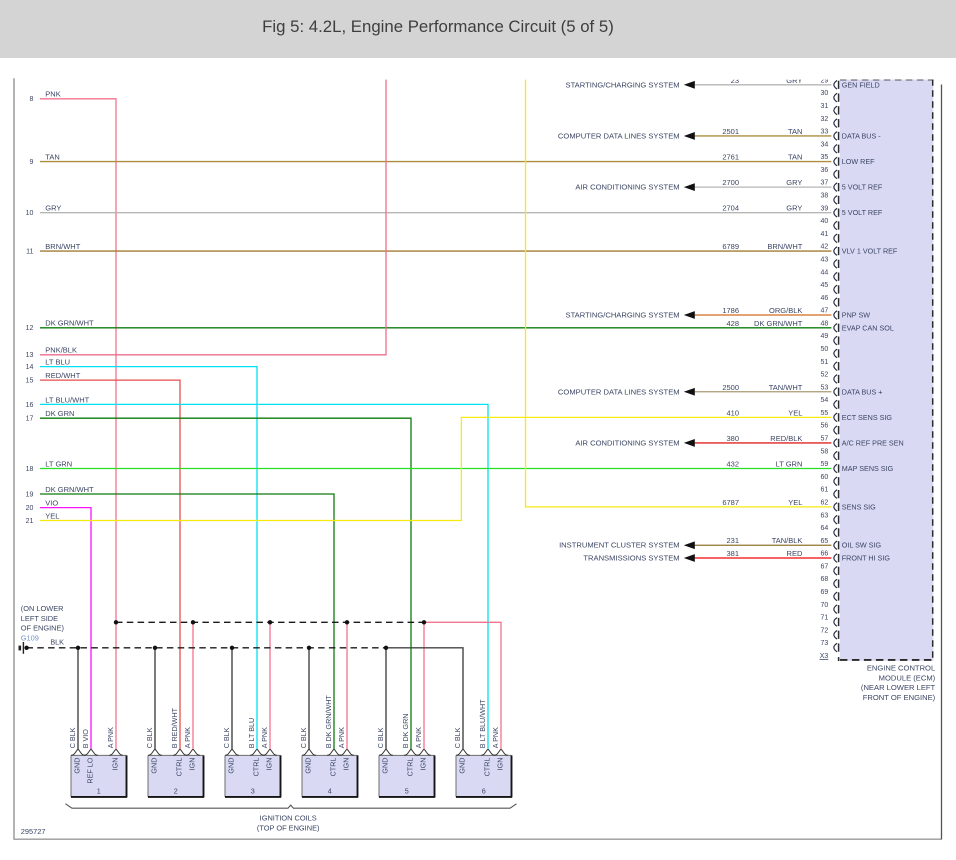 The image size is (956, 860). Describe the element at coordinates (33, 831) in the screenshot. I see `svg-text: 295727` at that location.